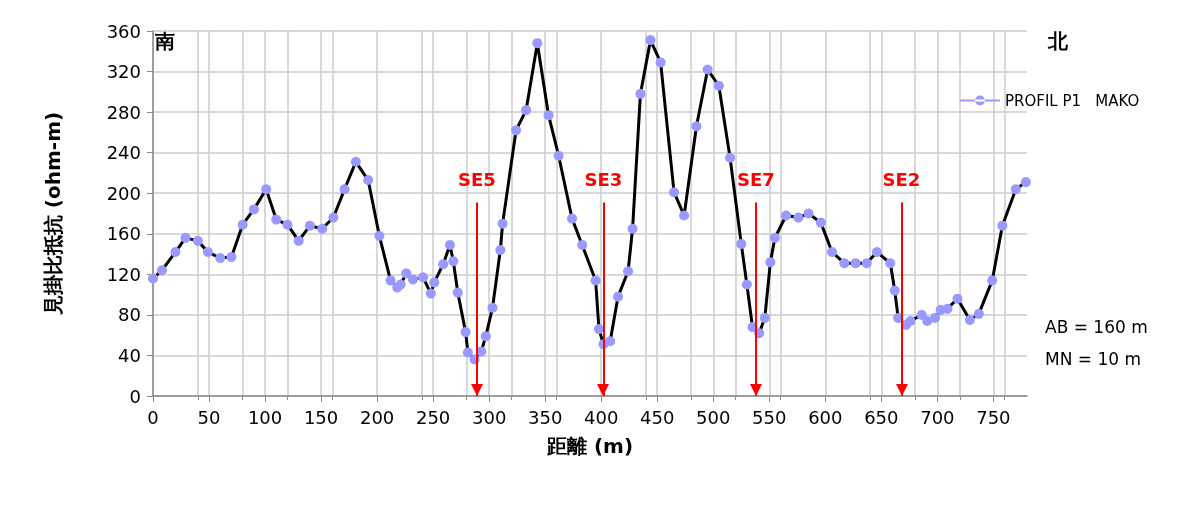  I want to click on x-tick-label: 500, so click(713, 417).